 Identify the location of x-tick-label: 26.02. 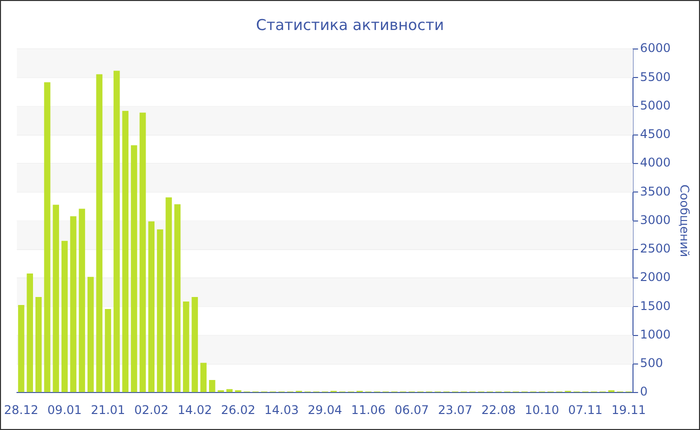
(238, 409).